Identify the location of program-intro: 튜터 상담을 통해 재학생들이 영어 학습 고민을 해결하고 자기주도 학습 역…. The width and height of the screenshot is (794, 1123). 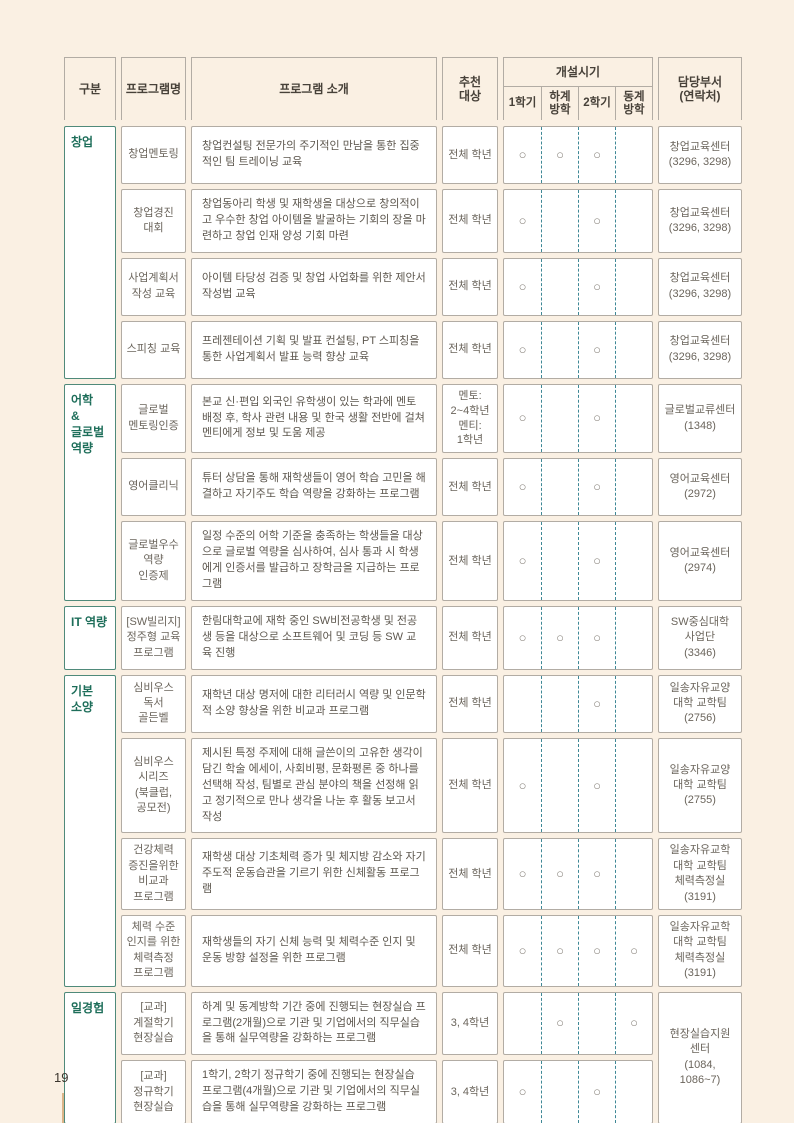
(314, 487).